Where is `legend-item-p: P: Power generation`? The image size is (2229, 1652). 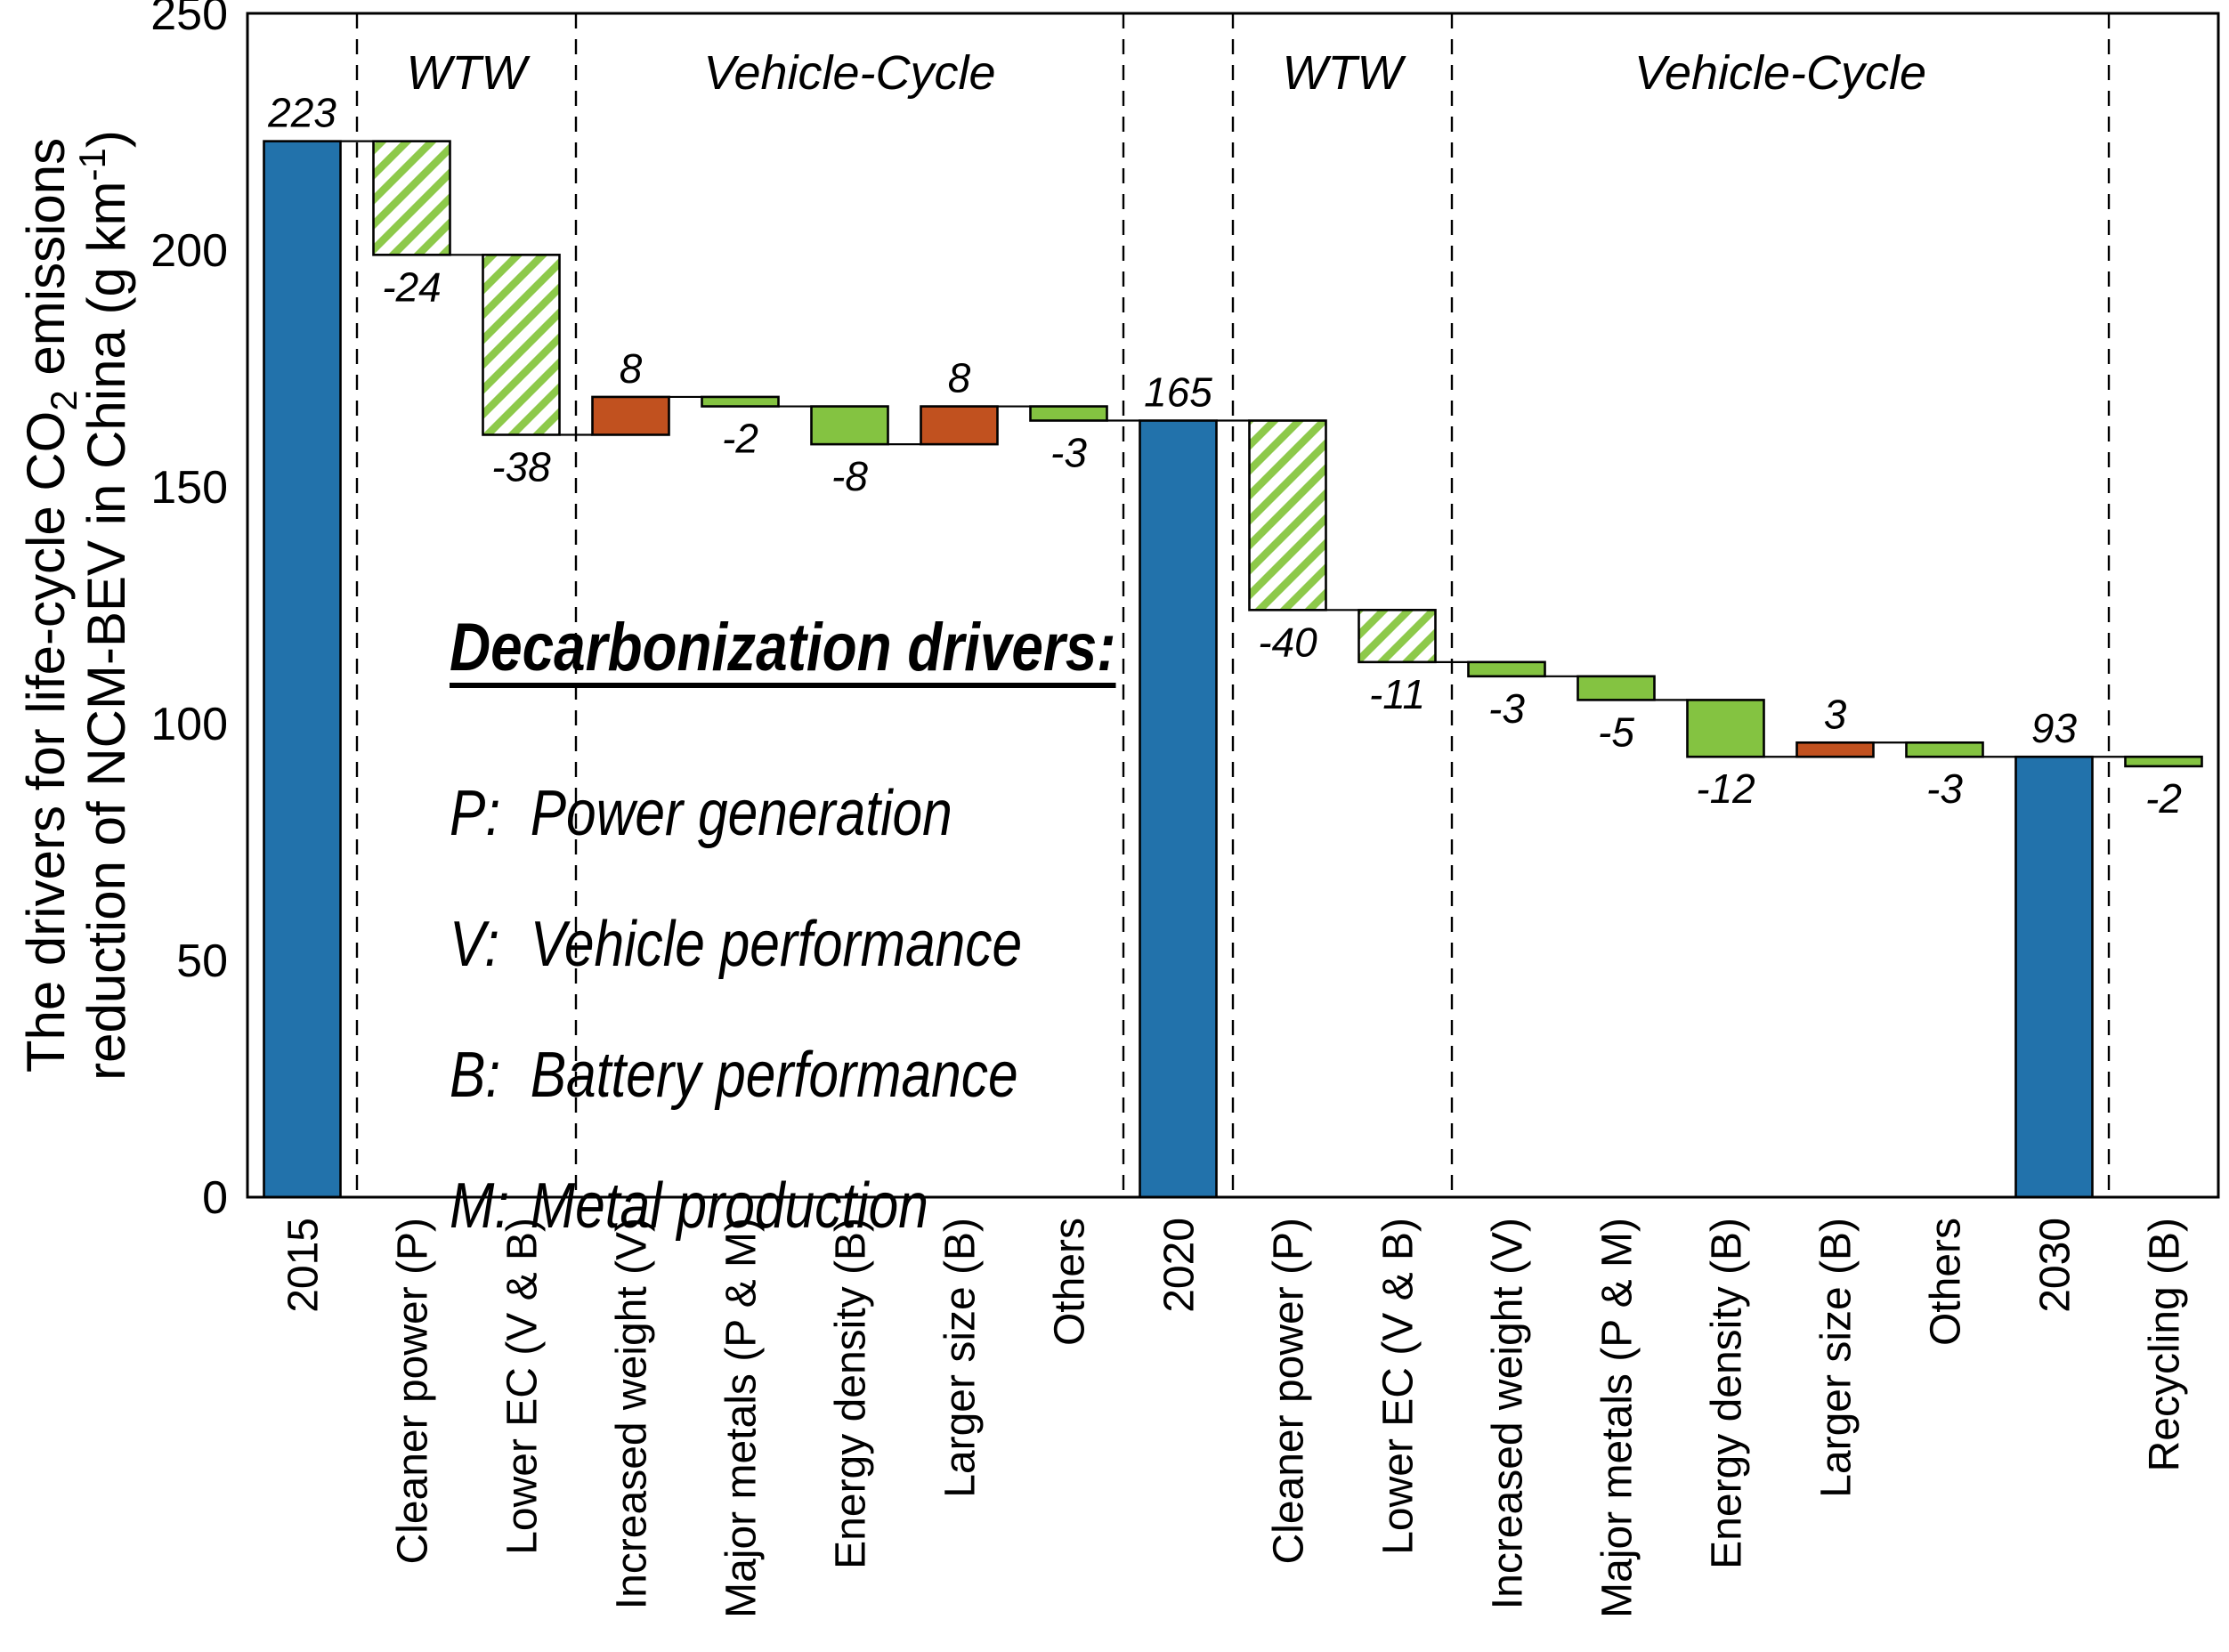 legend-item-p: P: Power generation is located at coordinates (783, 814).